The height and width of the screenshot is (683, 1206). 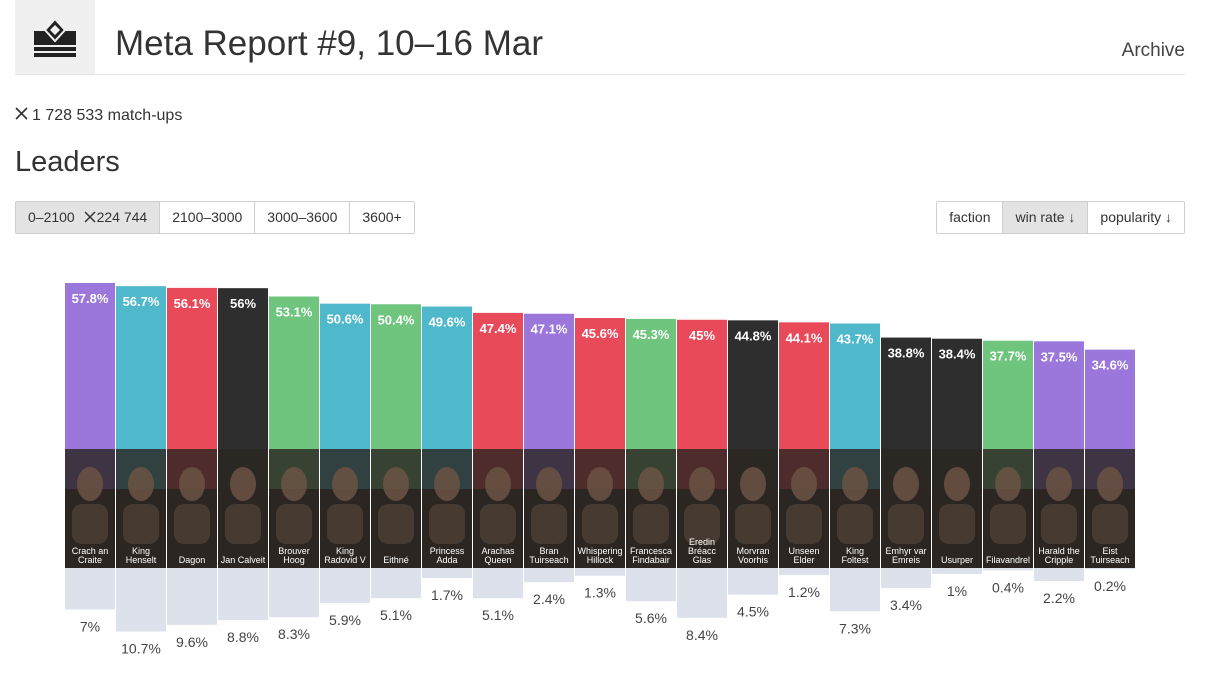 I want to click on logo, so click(x=55, y=37).